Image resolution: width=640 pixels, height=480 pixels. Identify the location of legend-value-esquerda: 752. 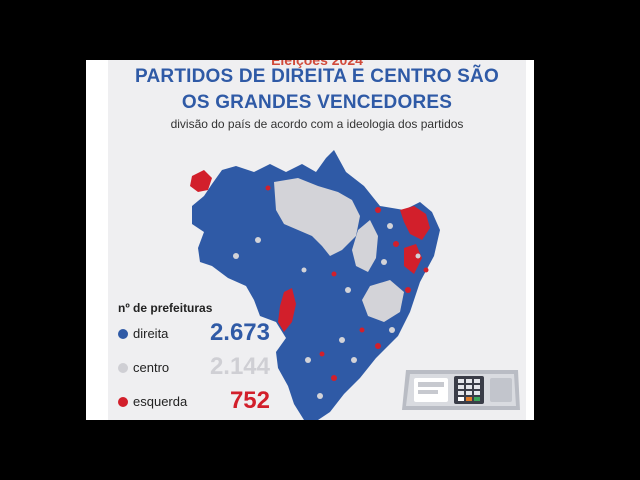
(249, 400).